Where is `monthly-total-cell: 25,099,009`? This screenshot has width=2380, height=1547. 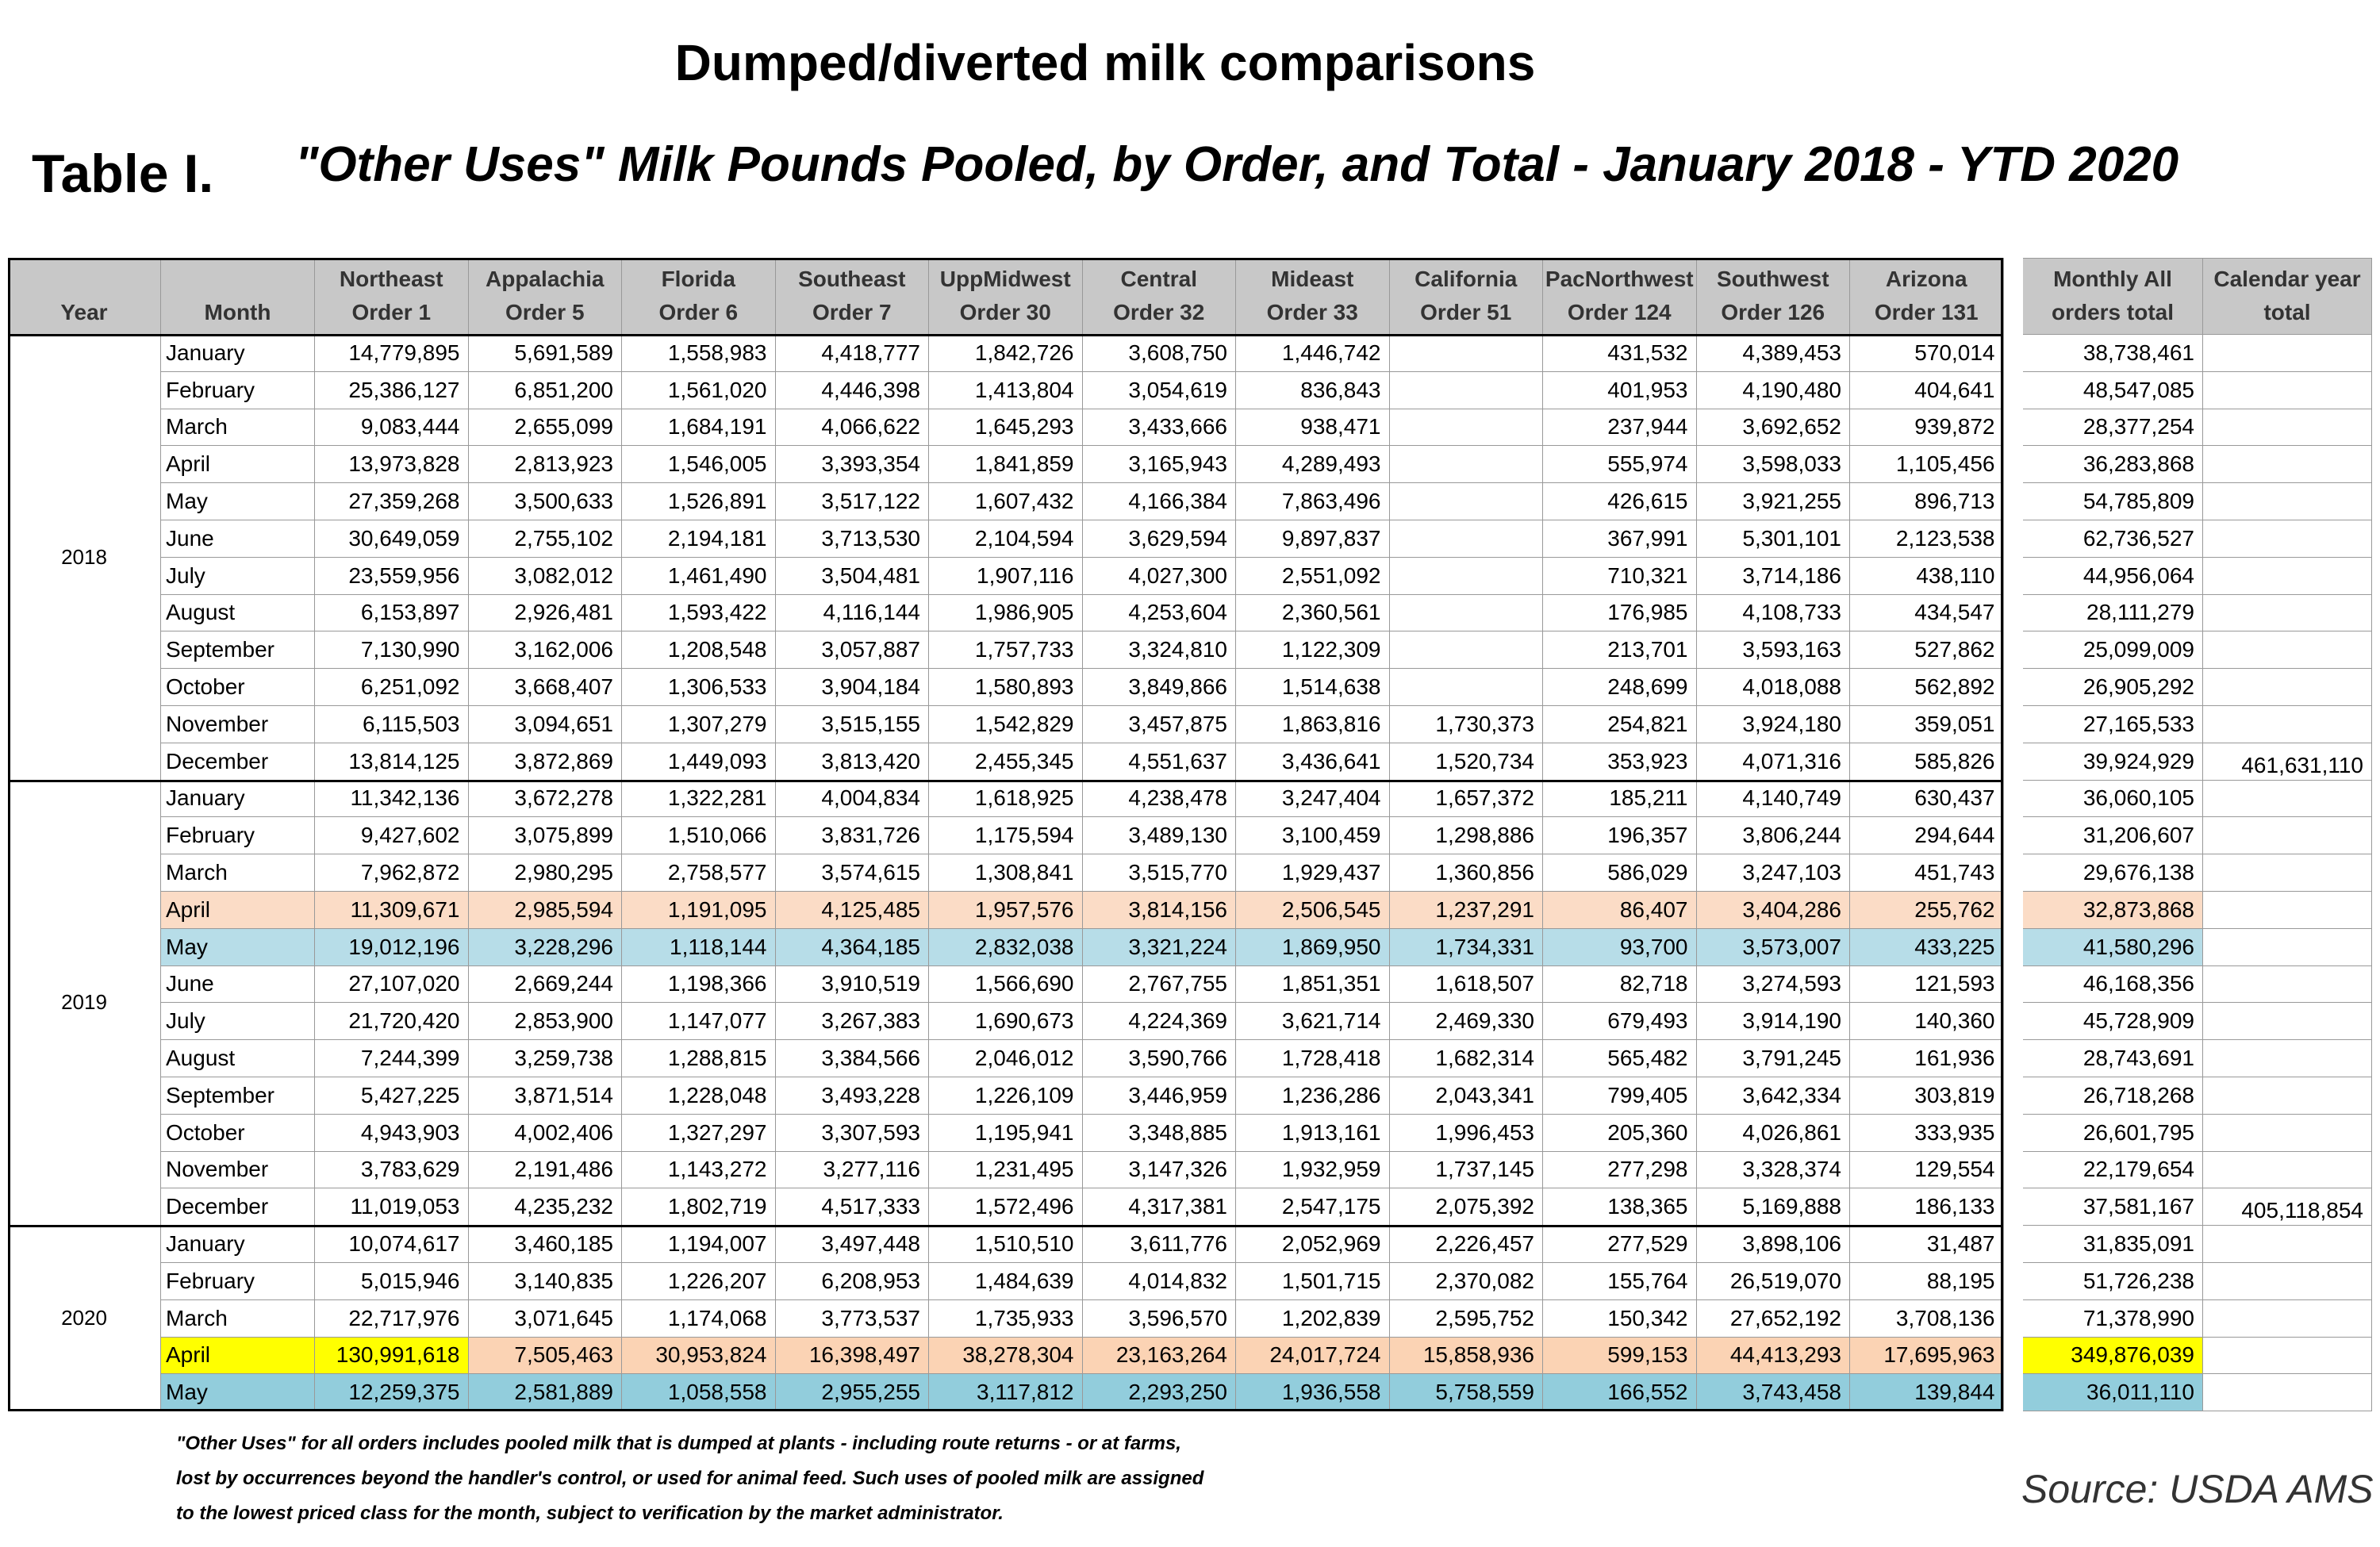 monthly-total-cell: 25,099,009 is located at coordinates (2113, 650).